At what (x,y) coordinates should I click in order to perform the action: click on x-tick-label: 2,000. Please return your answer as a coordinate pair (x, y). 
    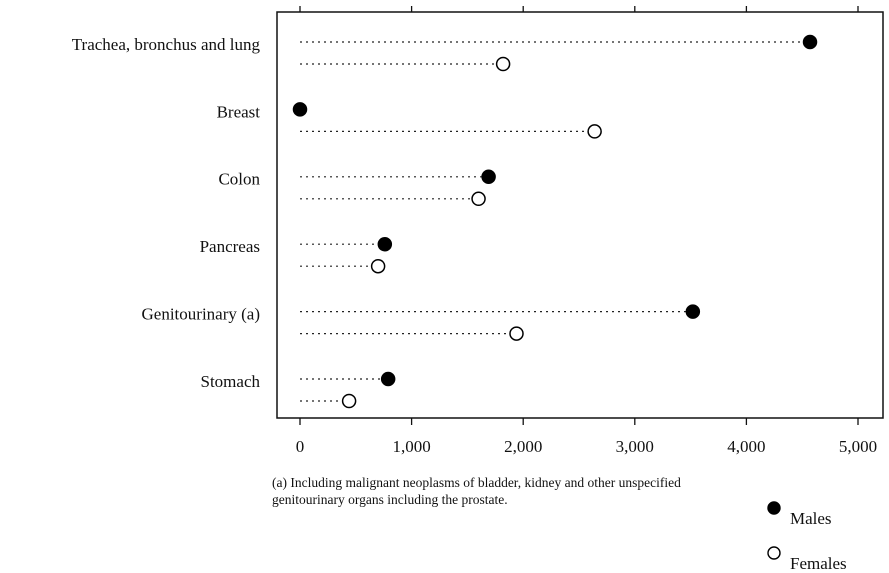
    Looking at the image, I should click on (523, 446).